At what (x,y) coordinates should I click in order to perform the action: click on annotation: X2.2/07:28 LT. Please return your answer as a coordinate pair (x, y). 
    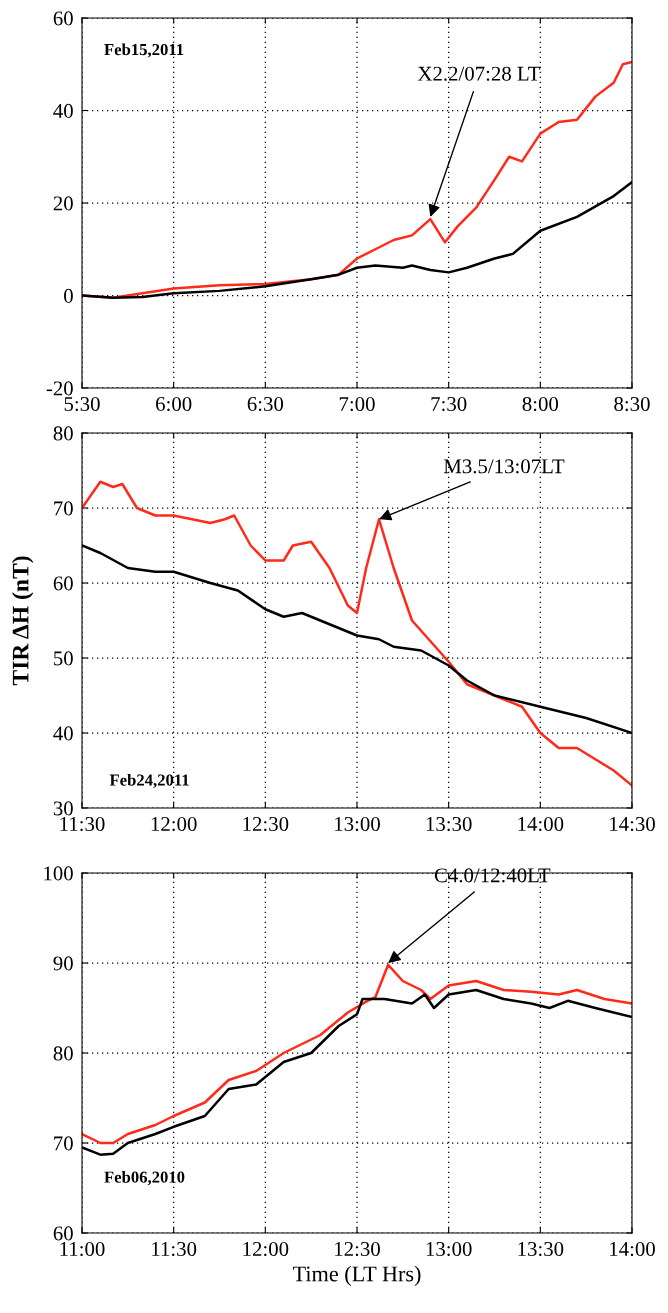
    Looking at the image, I should click on (479, 73).